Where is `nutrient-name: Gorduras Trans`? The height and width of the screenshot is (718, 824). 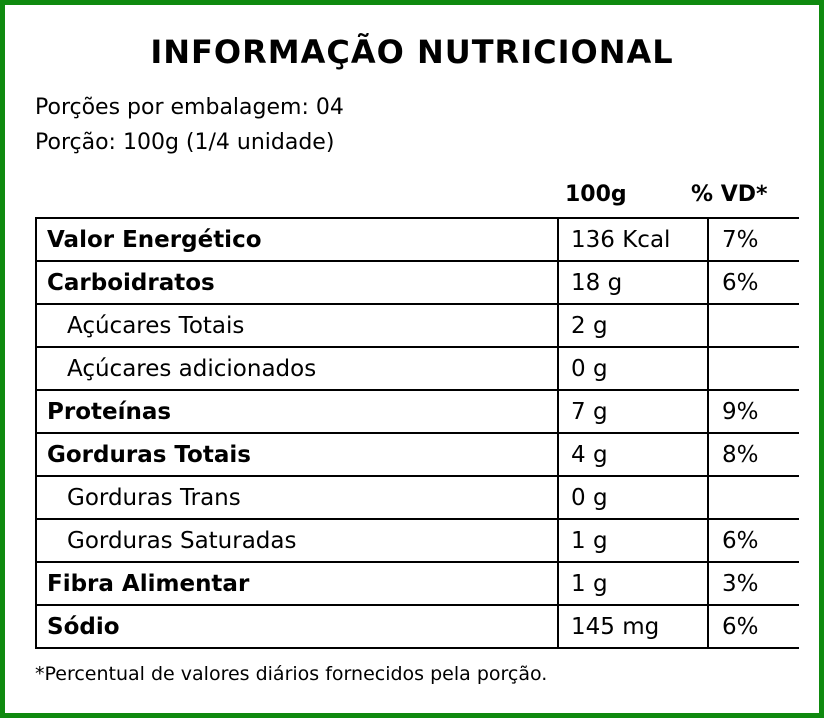
nutrient-name: Gorduras Trans is located at coordinates (296, 497).